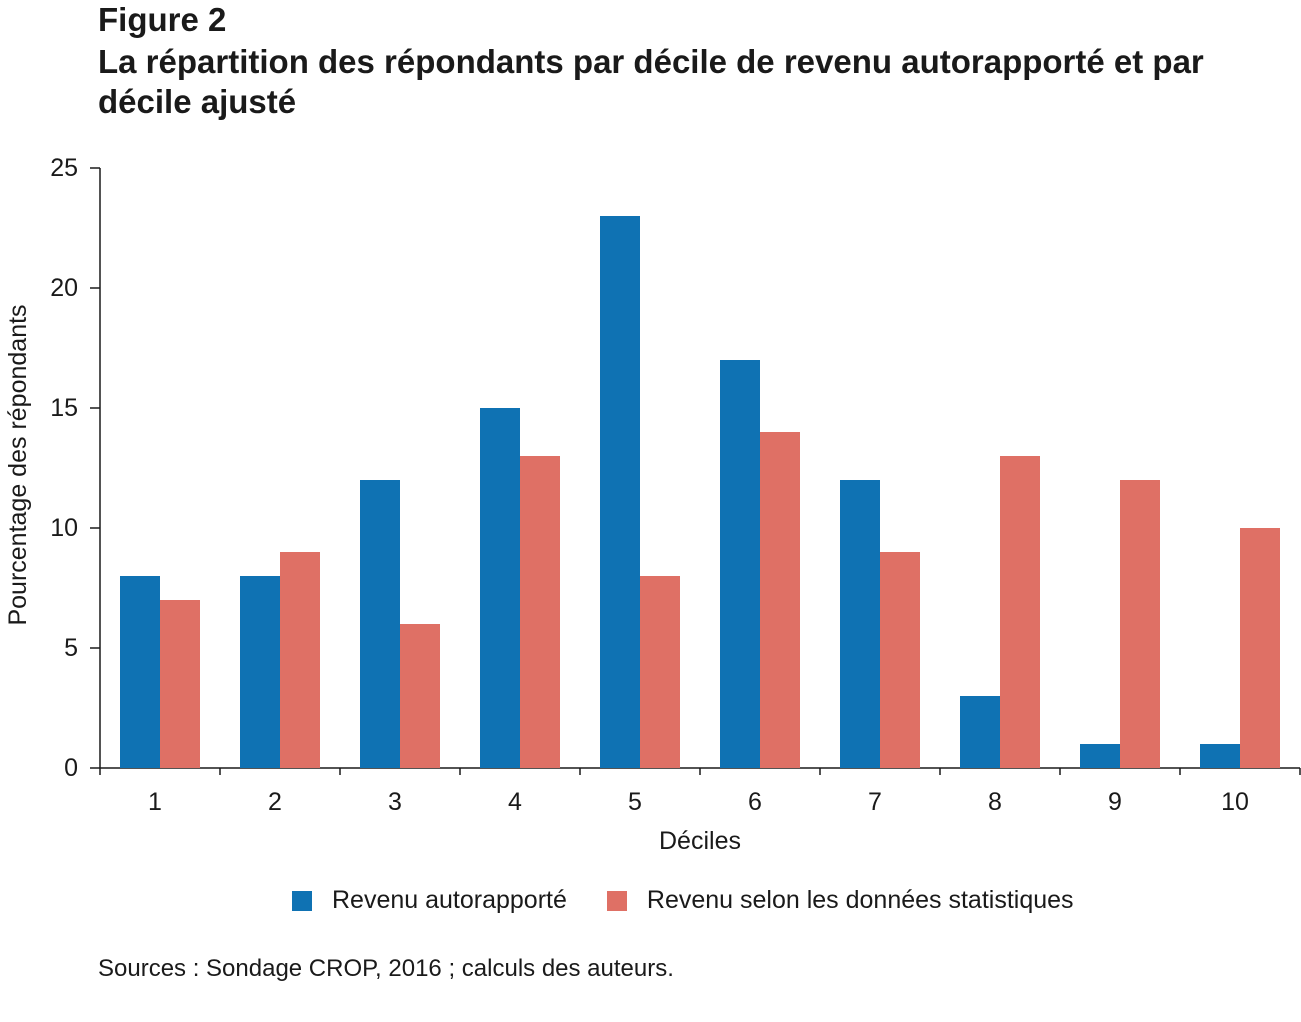 Image resolution: width=1301 pixels, height=1022 pixels. Describe the element at coordinates (162, 19) in the screenshot. I see `figure-label: Figure 2` at that location.